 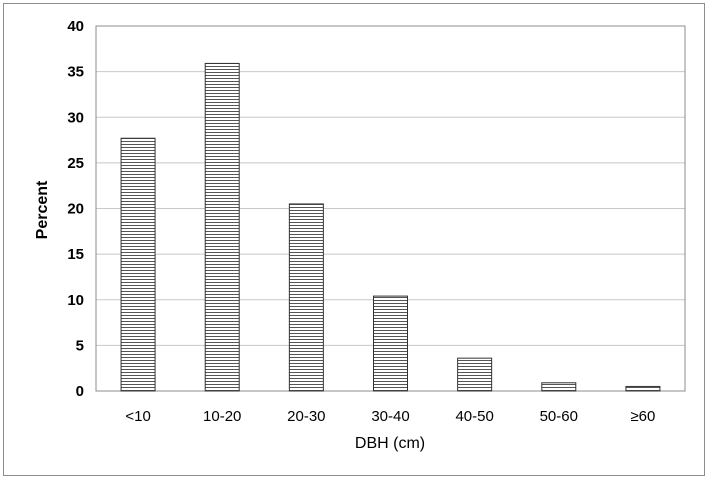 I want to click on x-tick-label: 50-60, so click(x=559, y=416).